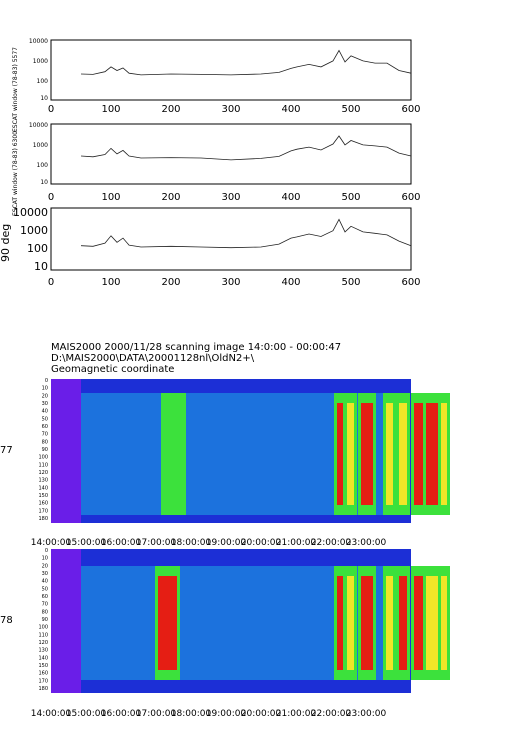  Describe the element at coordinates (43, 681) in the screenshot. I see `heatmap-2-ytick-17: 170` at that location.